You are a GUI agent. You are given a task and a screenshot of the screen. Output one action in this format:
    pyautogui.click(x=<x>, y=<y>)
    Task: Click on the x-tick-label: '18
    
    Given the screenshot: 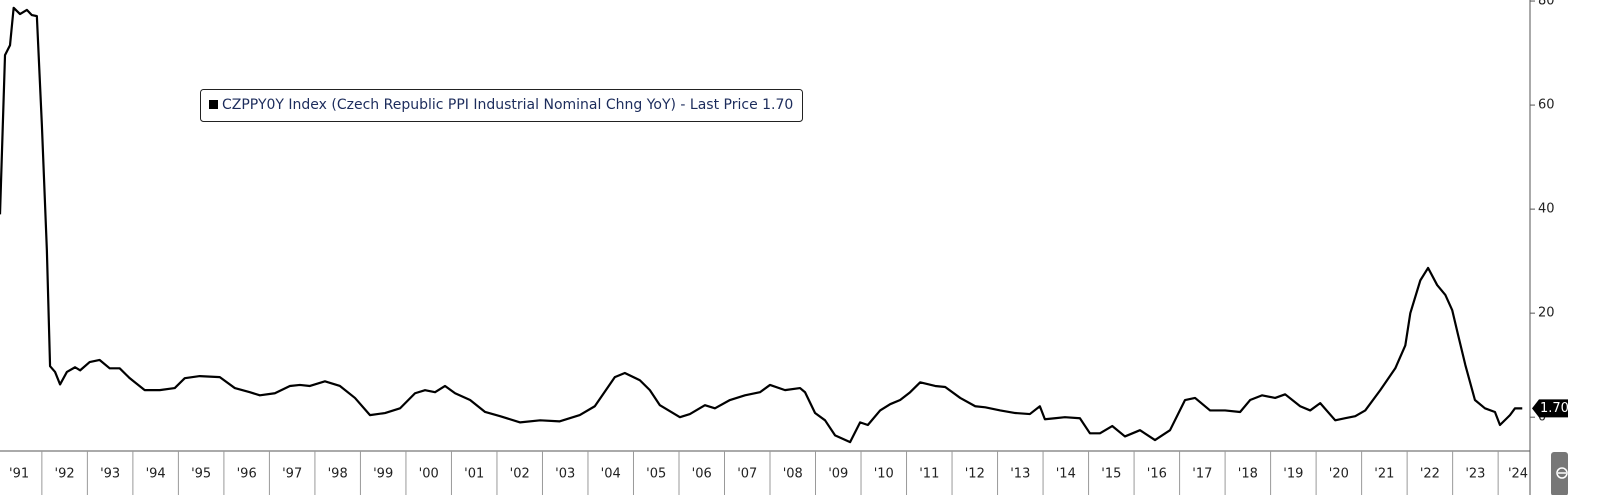 What is the action you would take?
    pyautogui.click(x=1248, y=474)
    